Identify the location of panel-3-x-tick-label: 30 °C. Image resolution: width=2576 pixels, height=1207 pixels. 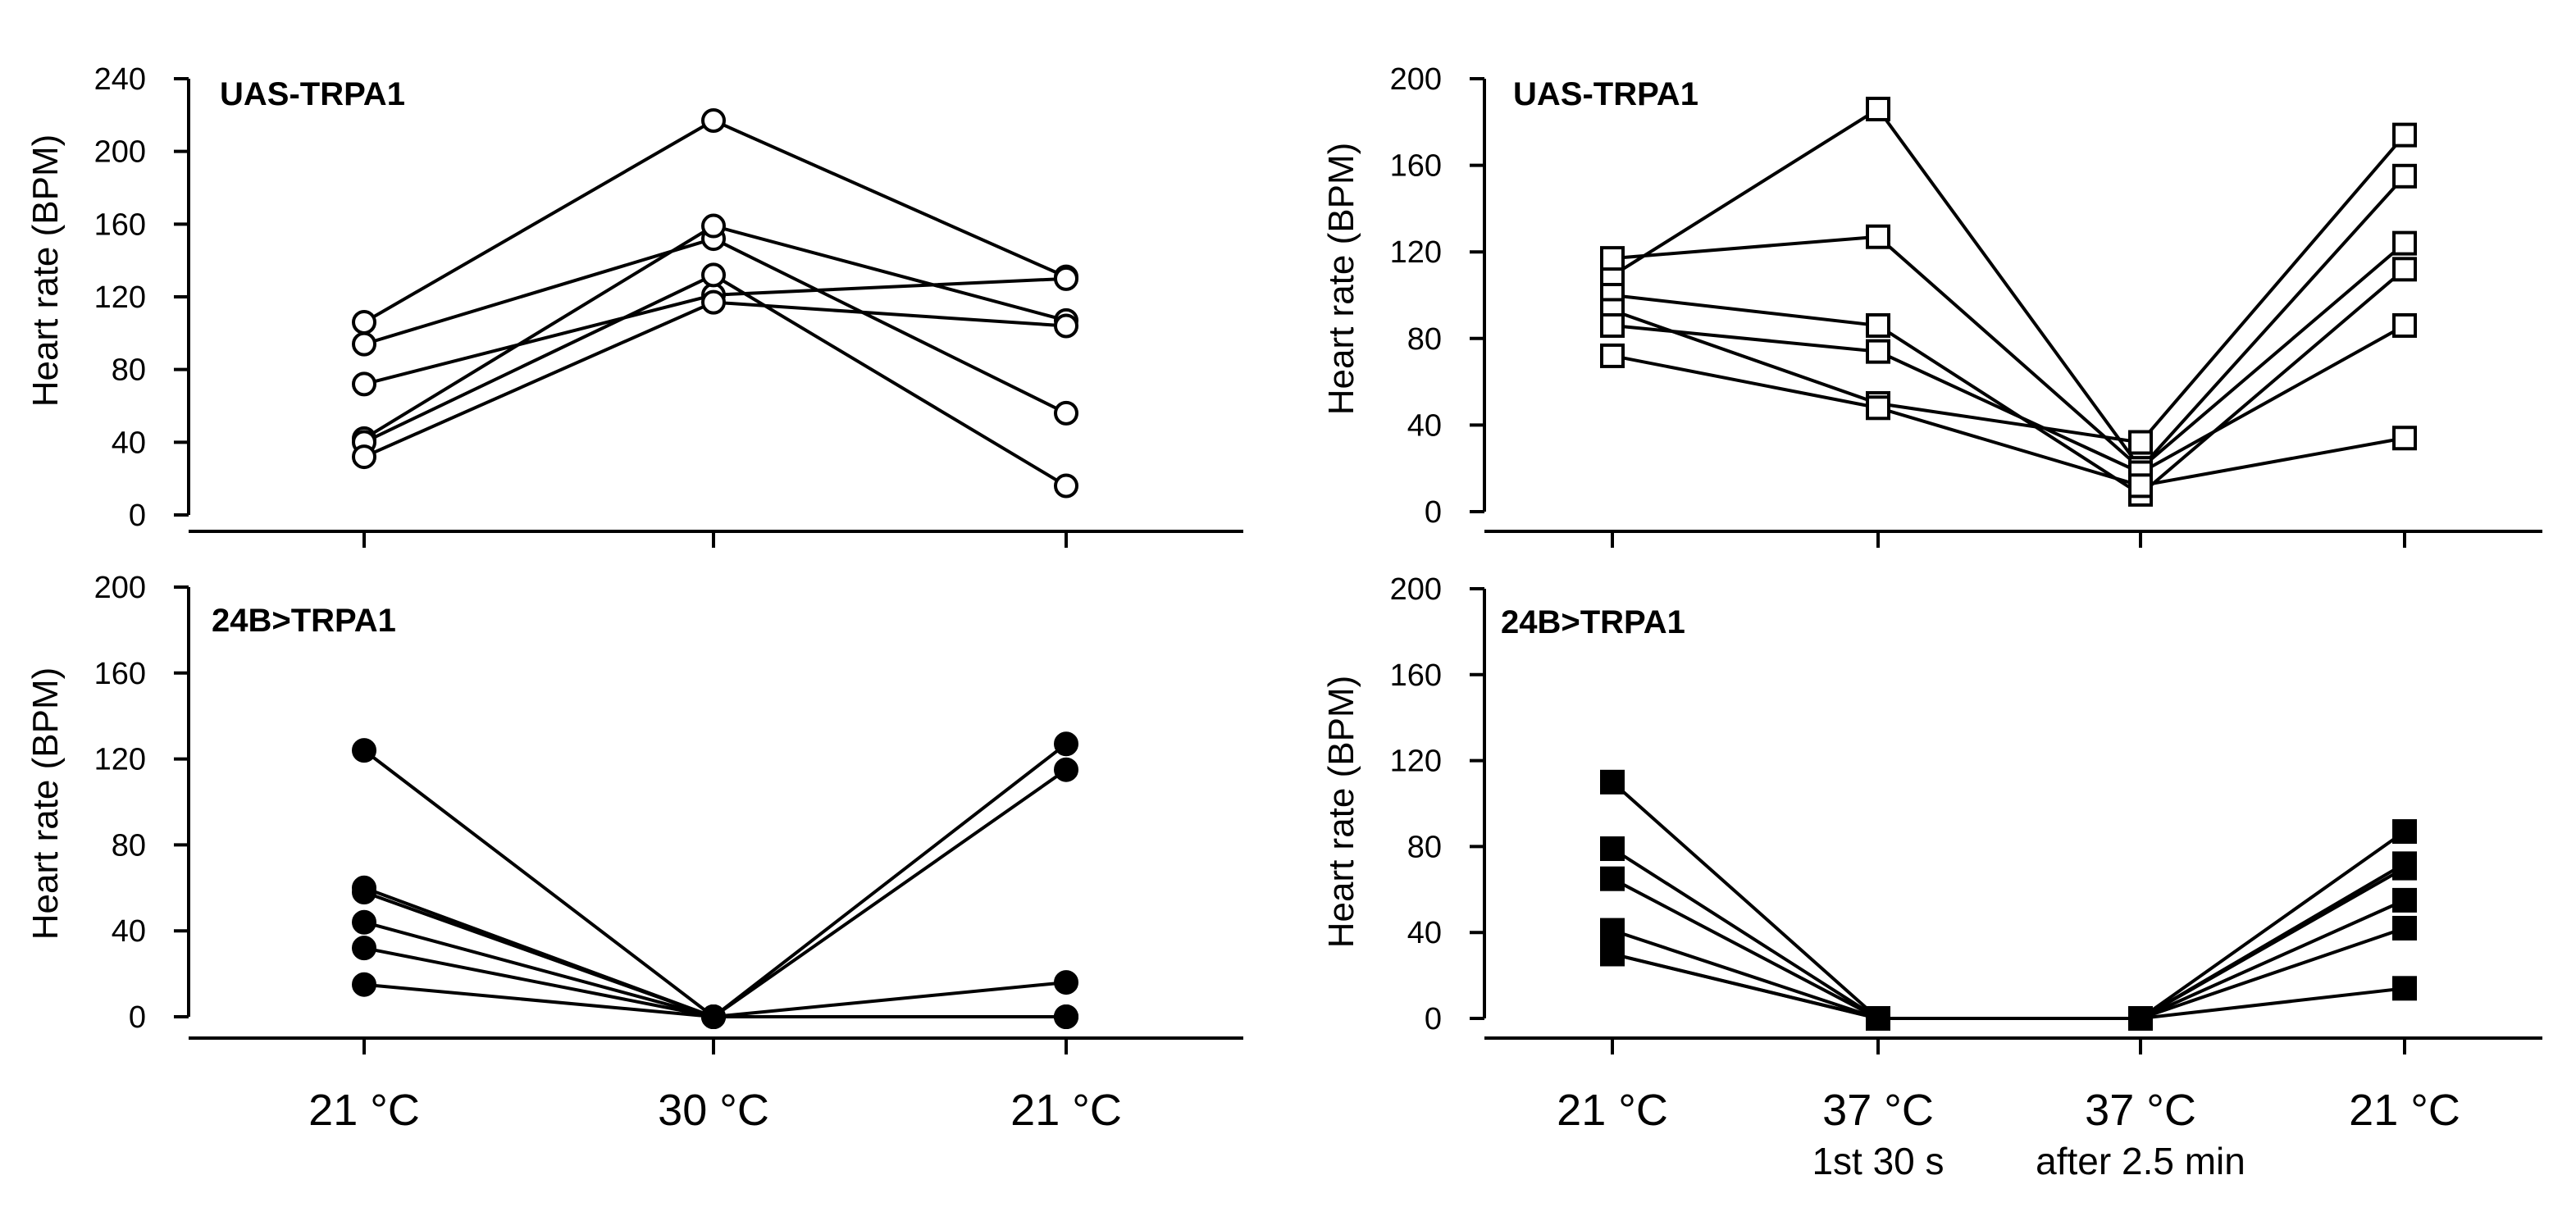
(713, 1110).